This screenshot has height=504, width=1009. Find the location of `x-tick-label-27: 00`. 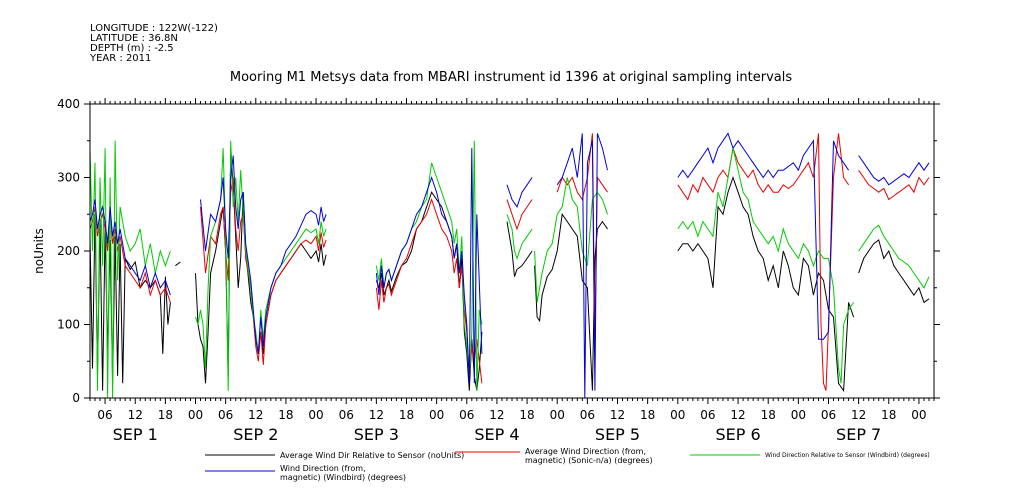

x-tick-label-27: 00 is located at coordinates (918, 415).